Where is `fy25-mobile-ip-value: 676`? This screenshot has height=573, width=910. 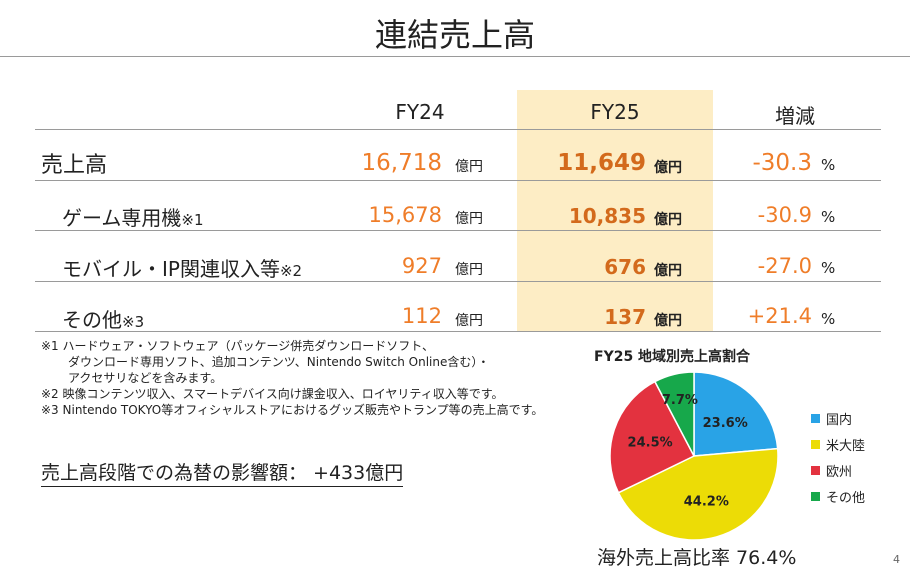
fy25-mobile-ip-value: 676 is located at coordinates (625, 267).